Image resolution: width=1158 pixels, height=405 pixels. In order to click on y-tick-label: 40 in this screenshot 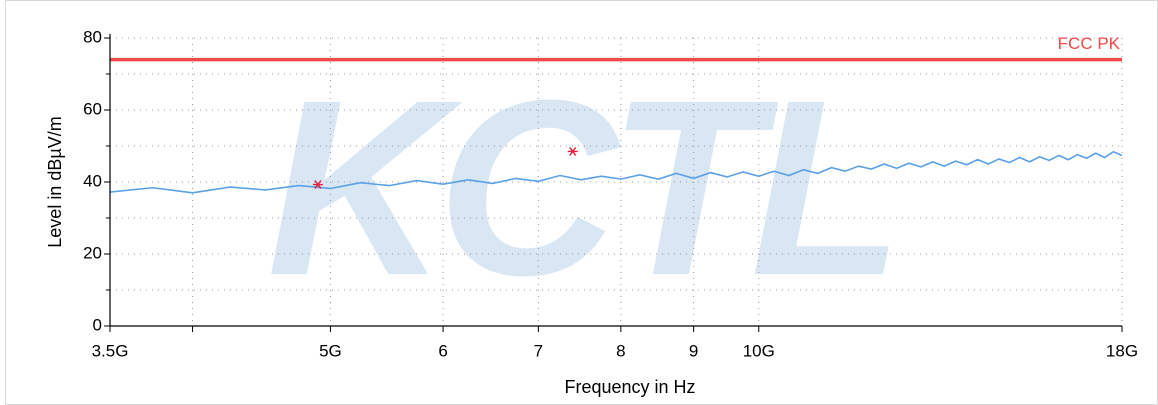, I will do `click(92, 180)`.